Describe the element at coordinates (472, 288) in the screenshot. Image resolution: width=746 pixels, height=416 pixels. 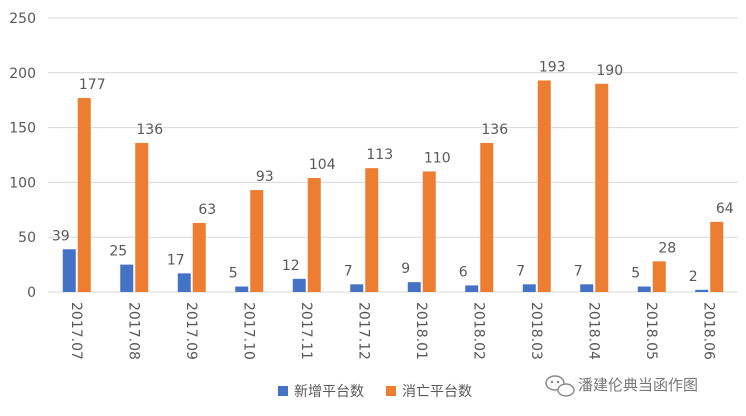
I see `bar-new-2018.02` at that location.